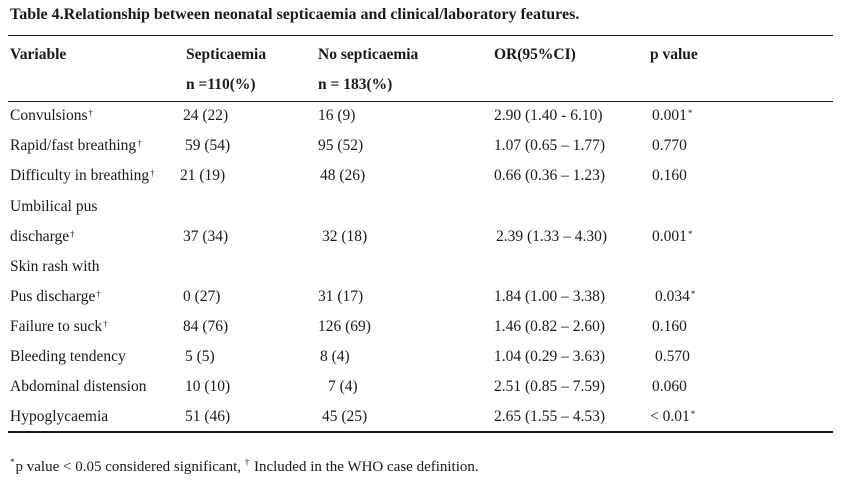 This screenshot has height=483, width=867. I want to click on row-no-septicaemia: 126 (69), so click(344, 326).